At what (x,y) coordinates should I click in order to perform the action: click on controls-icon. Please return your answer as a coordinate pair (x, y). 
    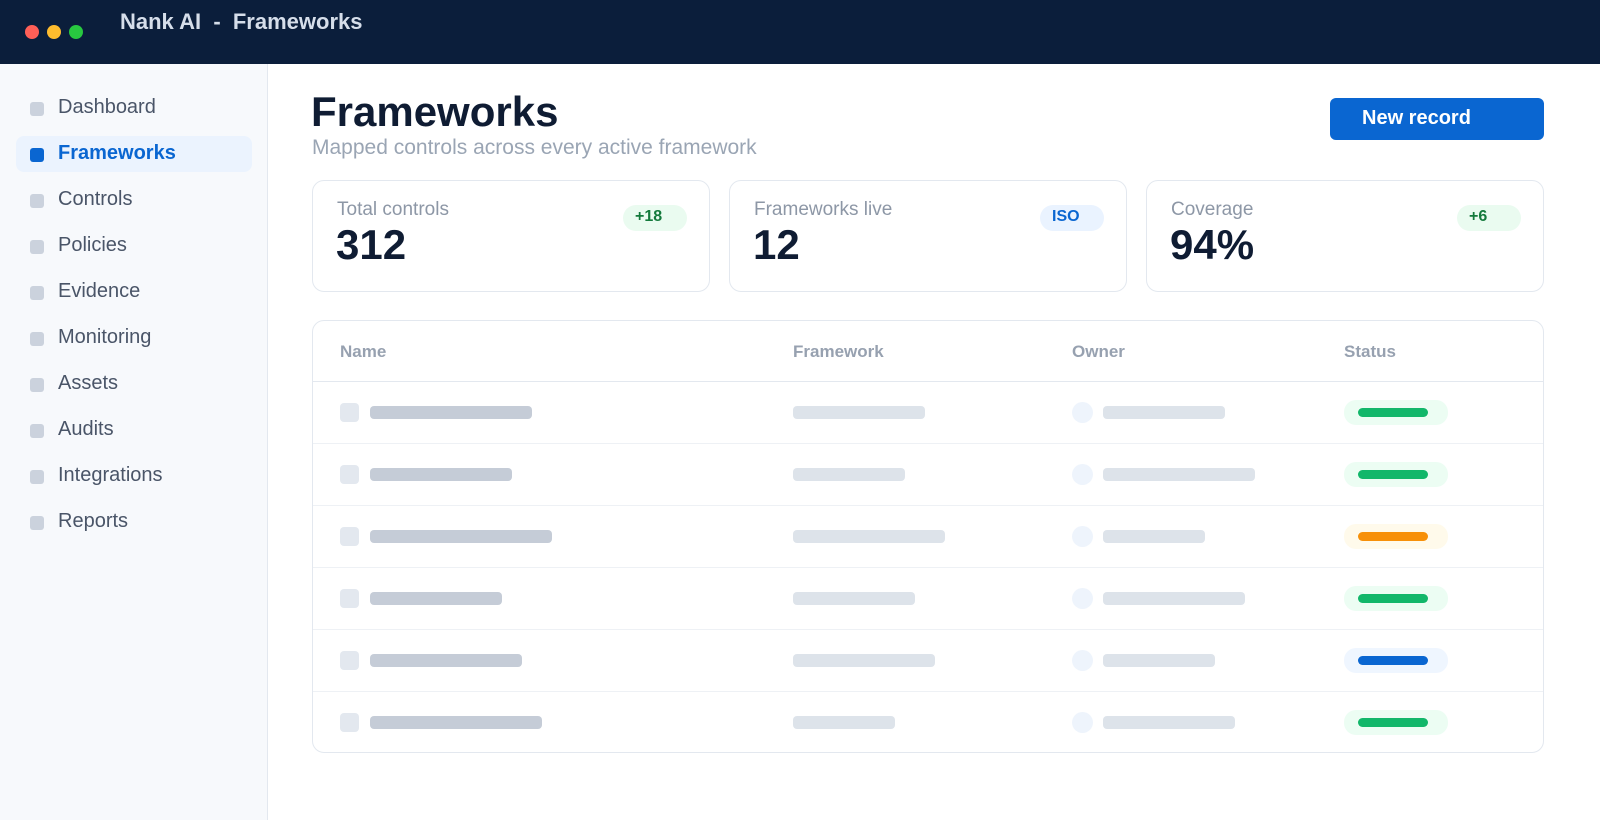
    Looking at the image, I should click on (37, 201).